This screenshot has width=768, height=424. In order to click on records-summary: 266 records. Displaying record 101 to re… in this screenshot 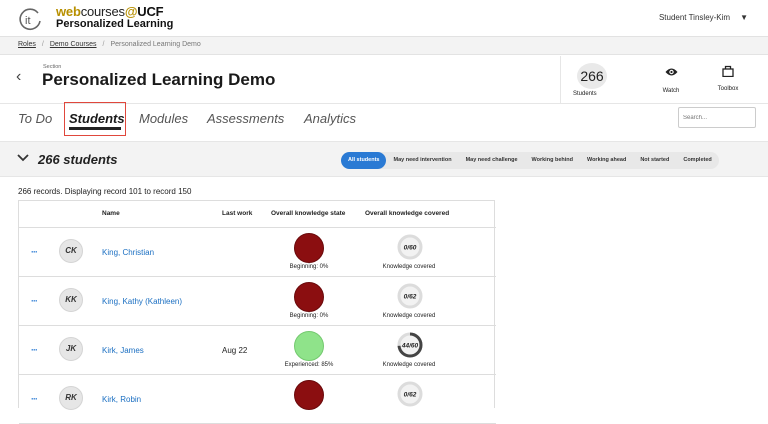, I will do `click(105, 191)`.